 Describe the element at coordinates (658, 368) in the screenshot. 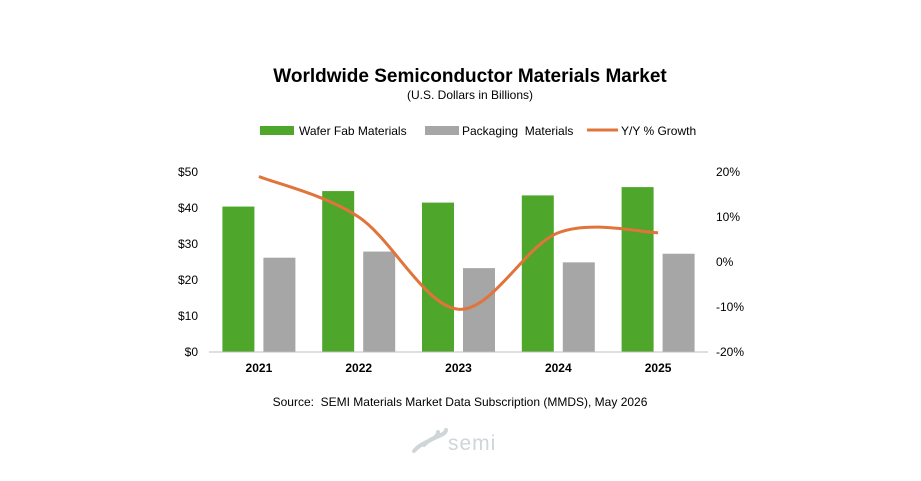

I see `x-tick-label: 2025` at that location.